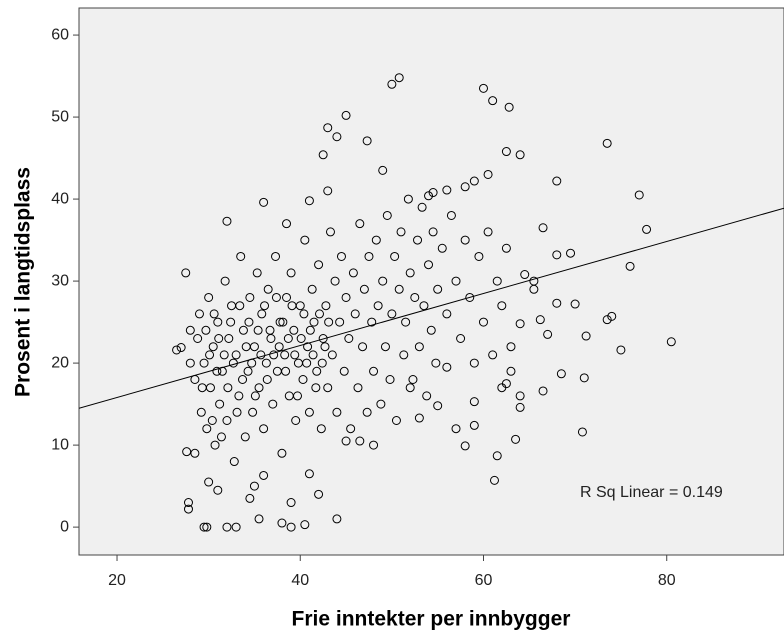 This screenshot has height=636, width=784. What do you see at coordinates (667, 580) in the screenshot?
I see `x-tick-label: 80` at bounding box center [667, 580].